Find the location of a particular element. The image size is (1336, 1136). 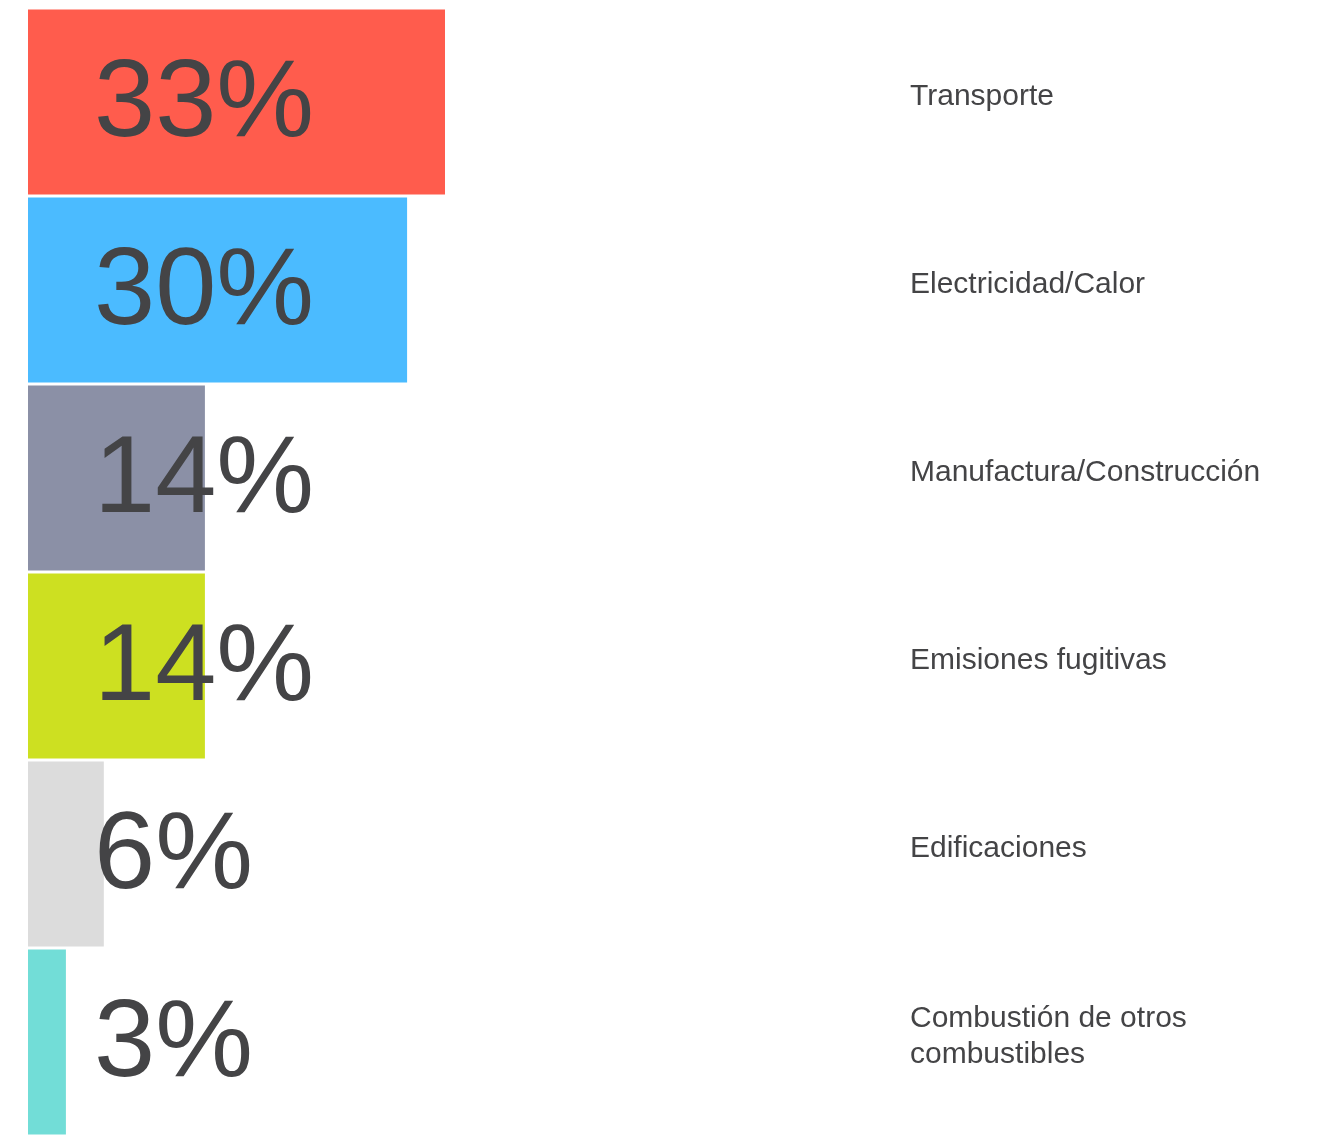

data-label: 30% is located at coordinates (204, 286).